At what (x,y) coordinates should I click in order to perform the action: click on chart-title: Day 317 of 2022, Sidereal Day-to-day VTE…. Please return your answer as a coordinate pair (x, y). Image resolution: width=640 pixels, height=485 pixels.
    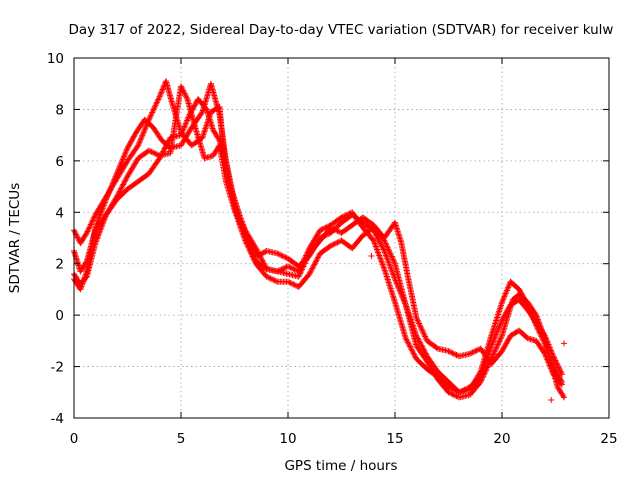
    Looking at the image, I should click on (341, 30).